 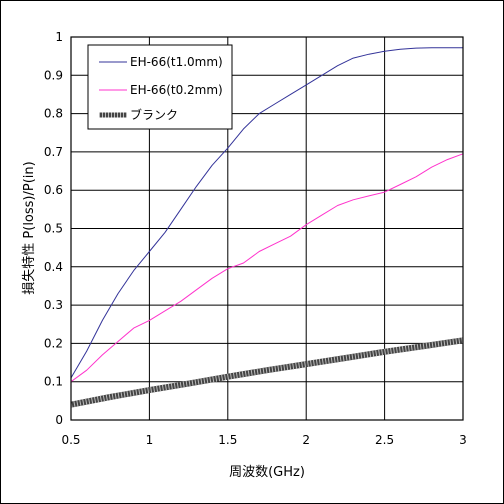 What do you see at coordinates (227, 440) in the screenshot?
I see `x-tick-label: 1.5` at bounding box center [227, 440].